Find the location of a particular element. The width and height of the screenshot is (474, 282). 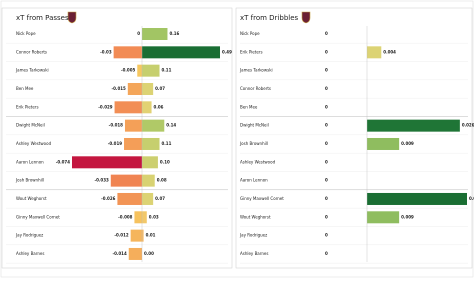

value-label: -0.018 is located at coordinates (116, 125).